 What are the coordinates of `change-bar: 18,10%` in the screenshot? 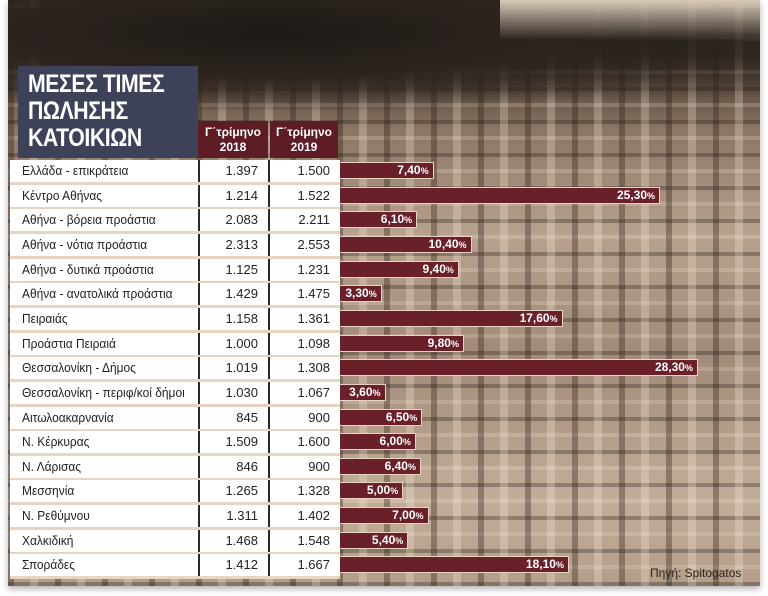 It's located at (454, 565).